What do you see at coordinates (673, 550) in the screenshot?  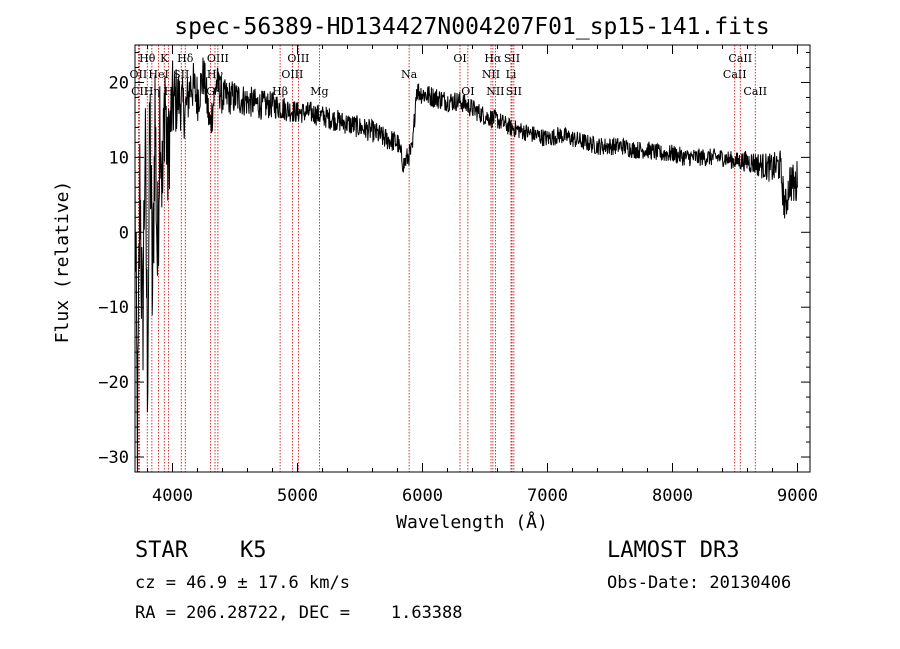 I see `survey-name: LAMOST DR3` at bounding box center [673, 550].